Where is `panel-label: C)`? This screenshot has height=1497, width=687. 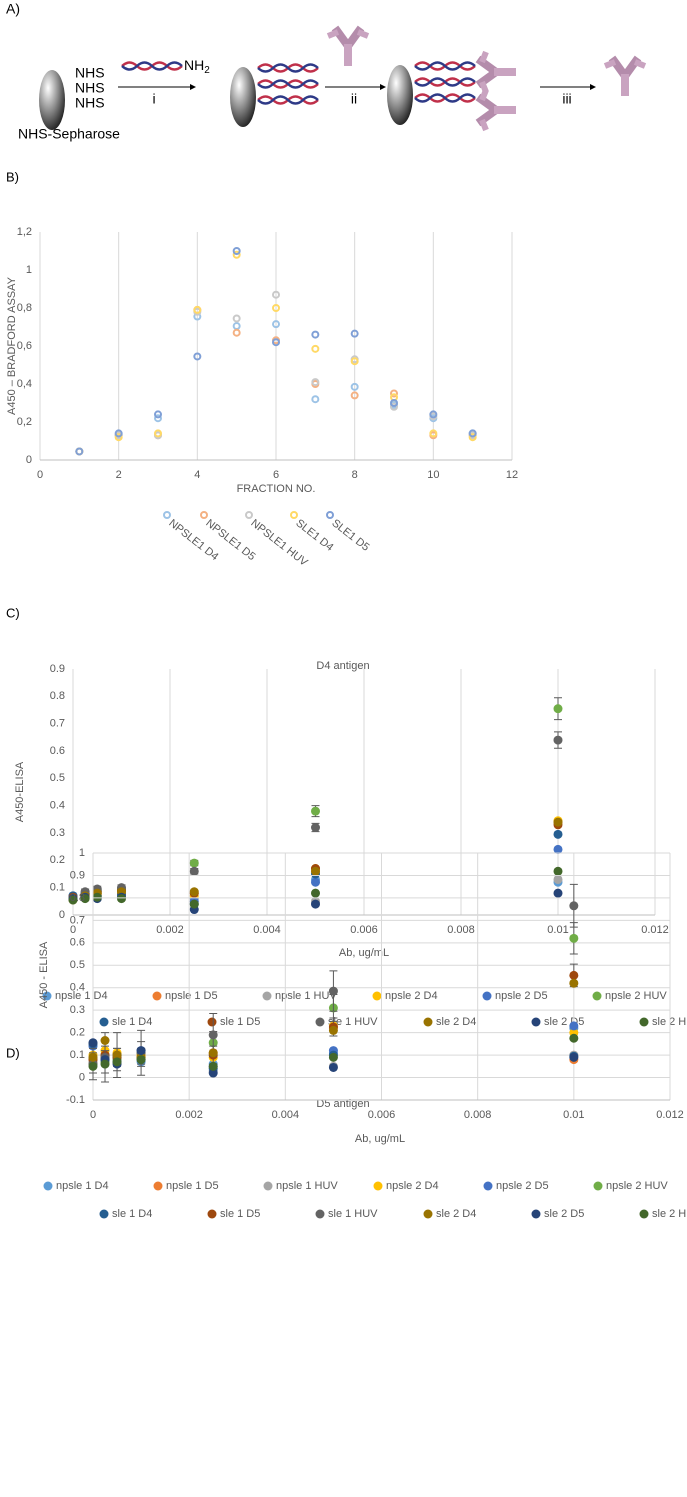
panel-label: C) is located at coordinates (13, 612).